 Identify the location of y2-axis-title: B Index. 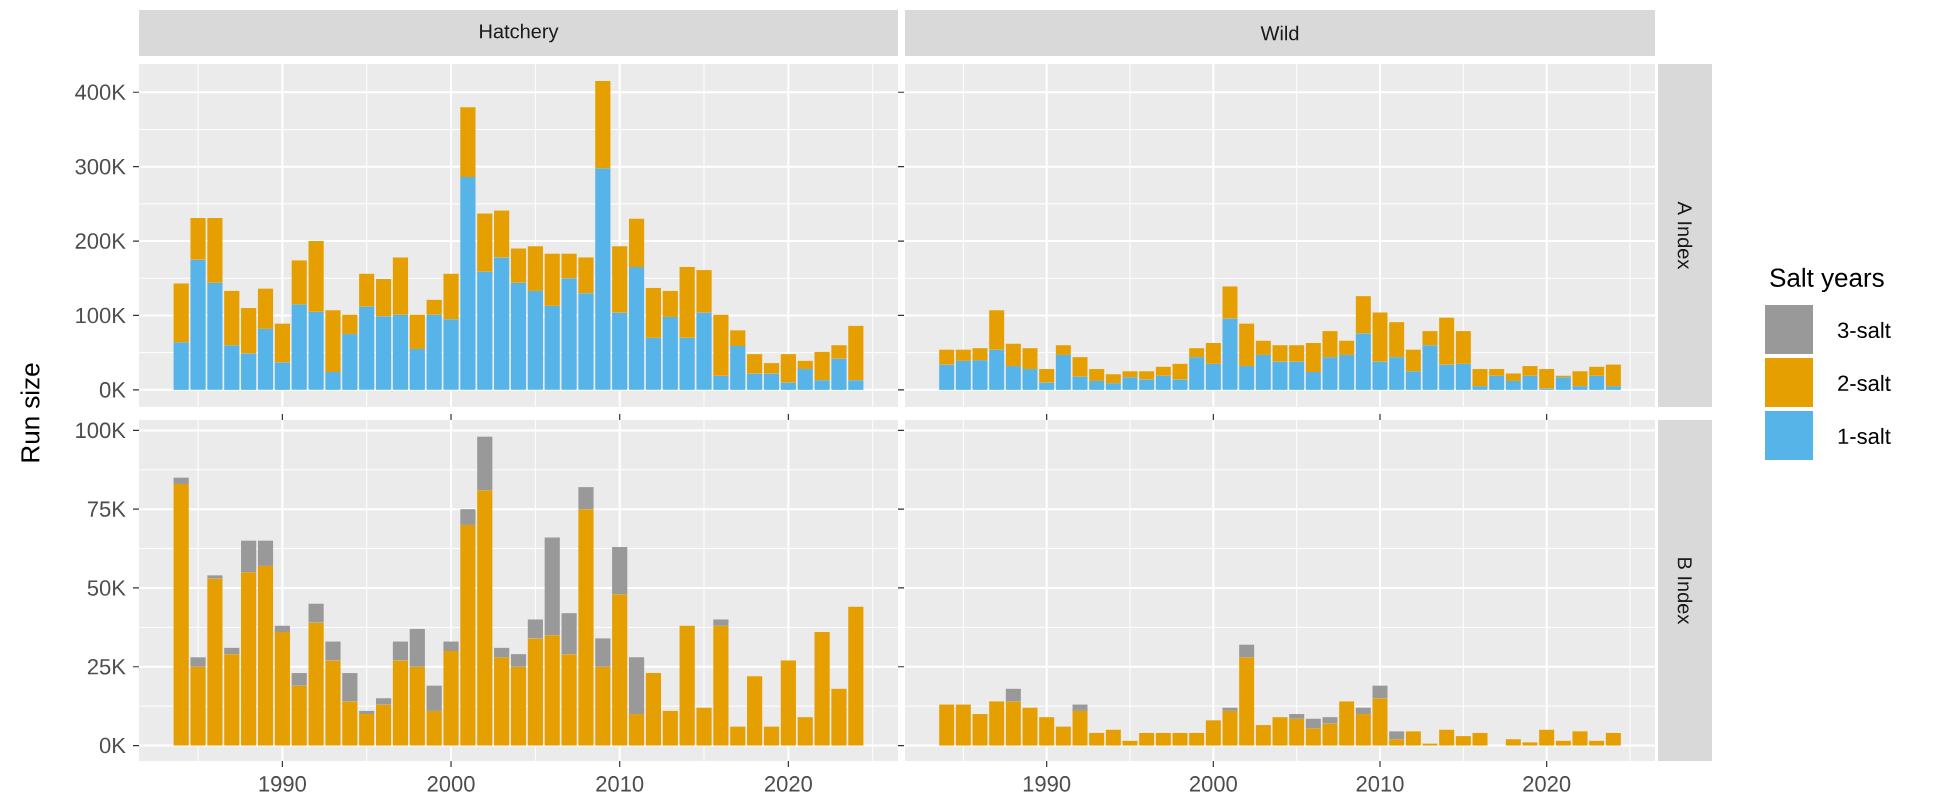
(1685, 591).